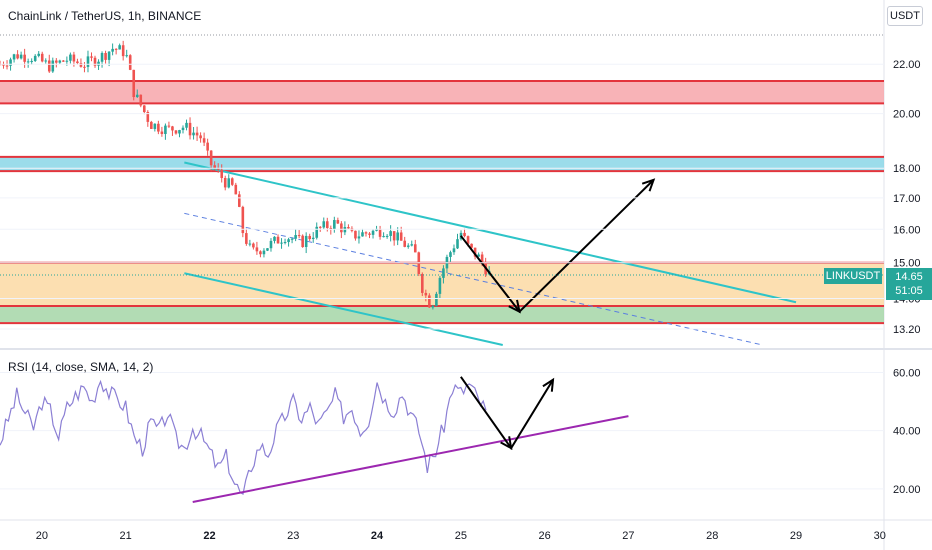  I want to click on last-price: 14.65, so click(909, 277).